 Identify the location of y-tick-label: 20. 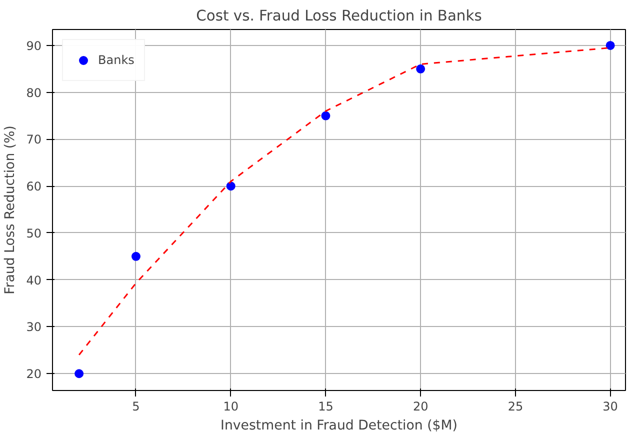
(34, 374).